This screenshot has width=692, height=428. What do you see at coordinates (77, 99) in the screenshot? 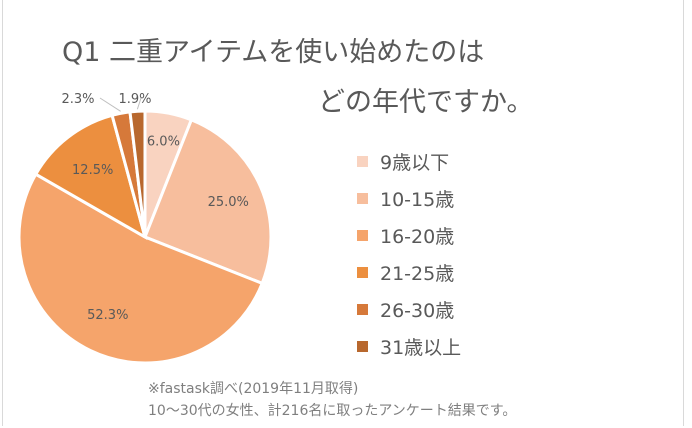
I see `data-label: 2.3%` at bounding box center [77, 99].